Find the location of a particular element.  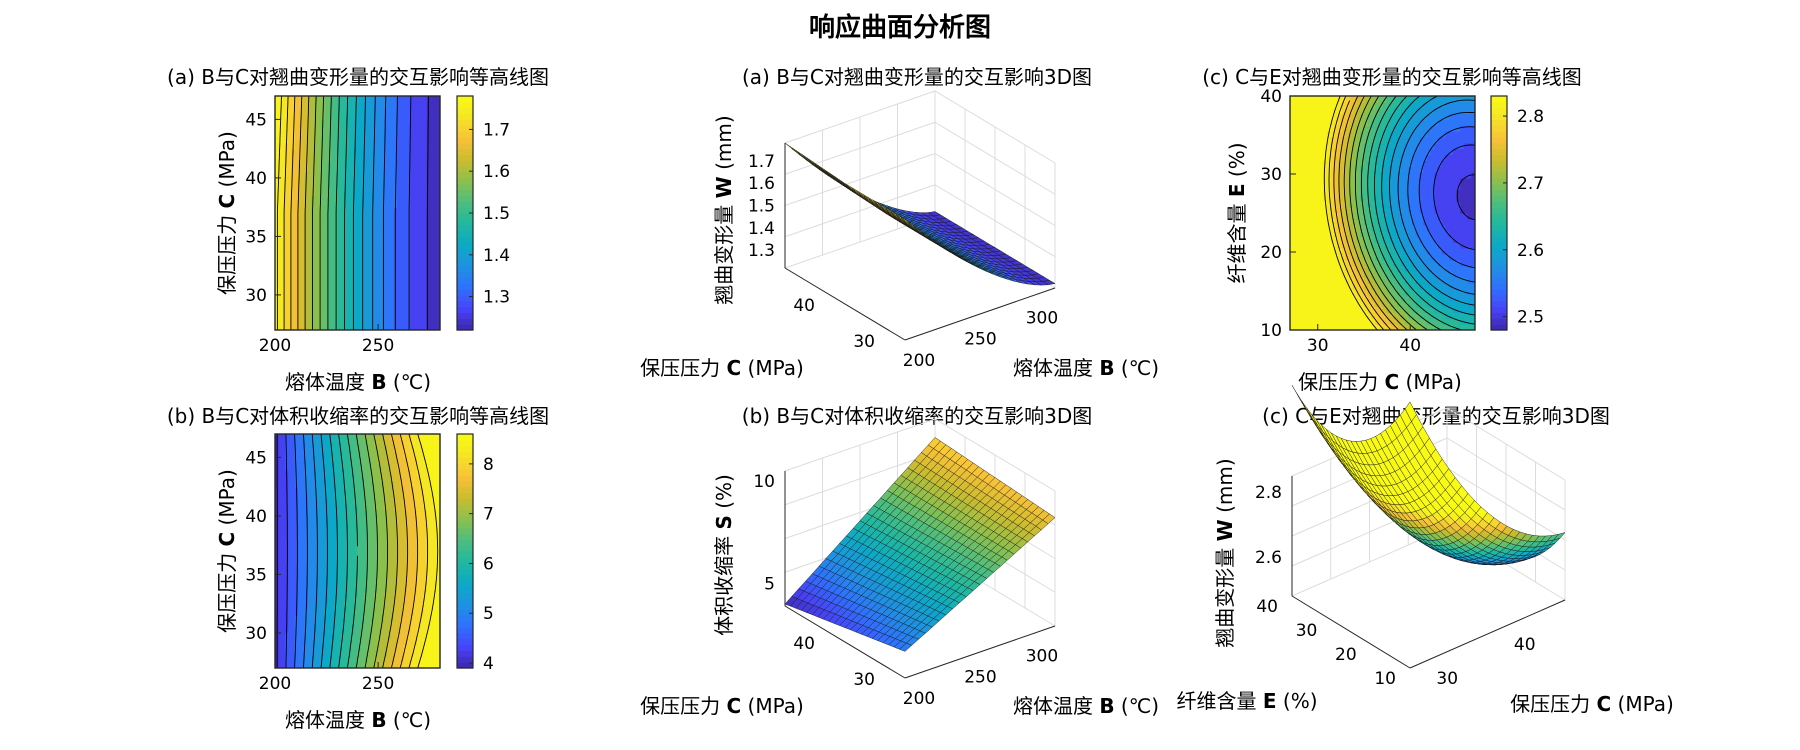

x-axis-label: 熔体温度 B (℃) is located at coordinates (1086, 368).